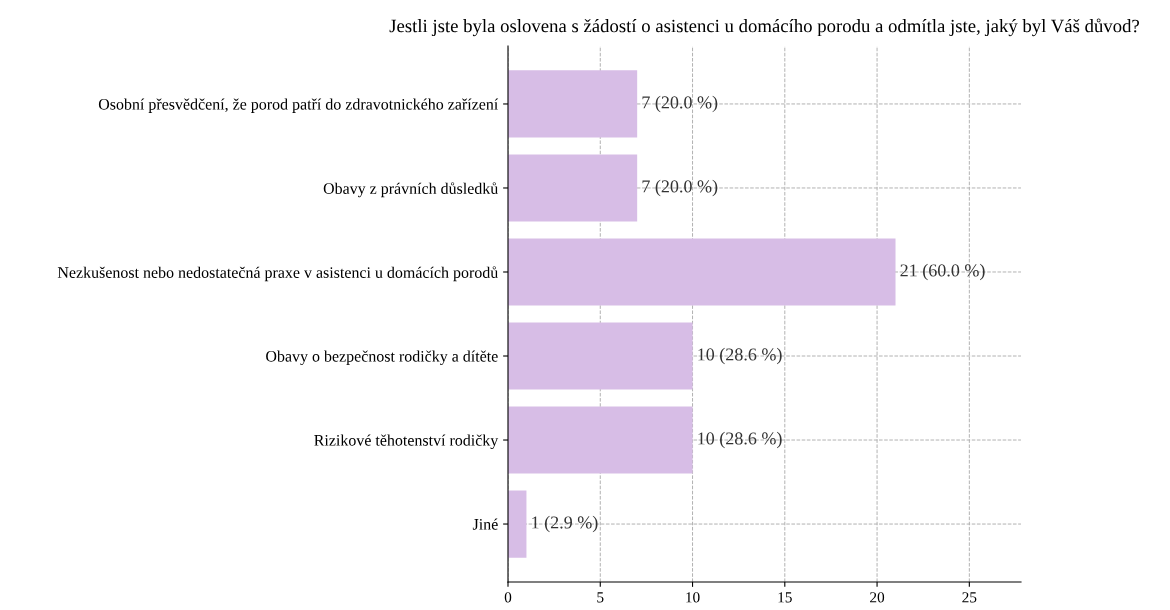 The image size is (1170, 610). Describe the element at coordinates (298, 105) in the screenshot. I see `y-tick-label: Osobní přesvědčení, že porod patří do zdravotnického zařízení` at that location.